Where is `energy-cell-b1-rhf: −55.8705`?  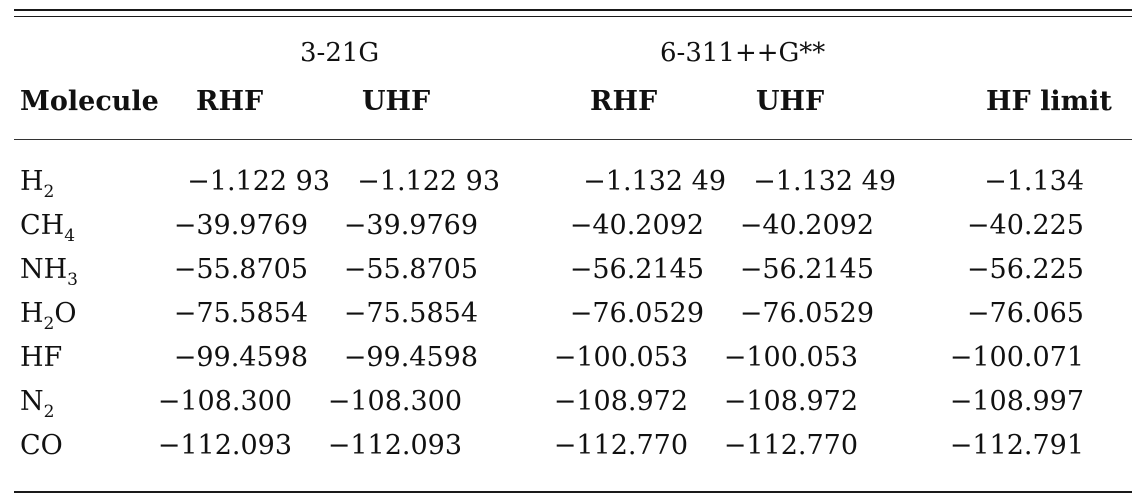
energy-cell-b1-rhf: −55.8705 is located at coordinates (240, 269).